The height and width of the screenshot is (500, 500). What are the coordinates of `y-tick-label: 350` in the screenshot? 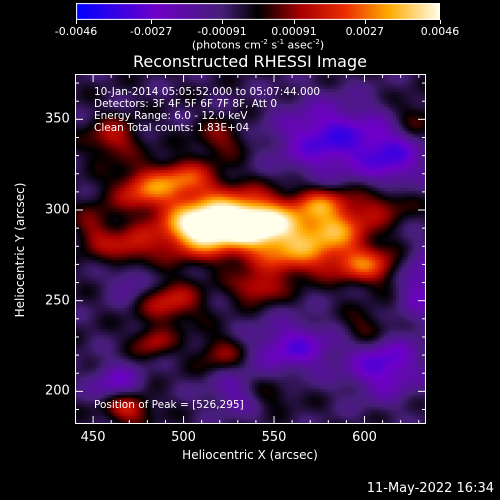 It's located at (57, 119).